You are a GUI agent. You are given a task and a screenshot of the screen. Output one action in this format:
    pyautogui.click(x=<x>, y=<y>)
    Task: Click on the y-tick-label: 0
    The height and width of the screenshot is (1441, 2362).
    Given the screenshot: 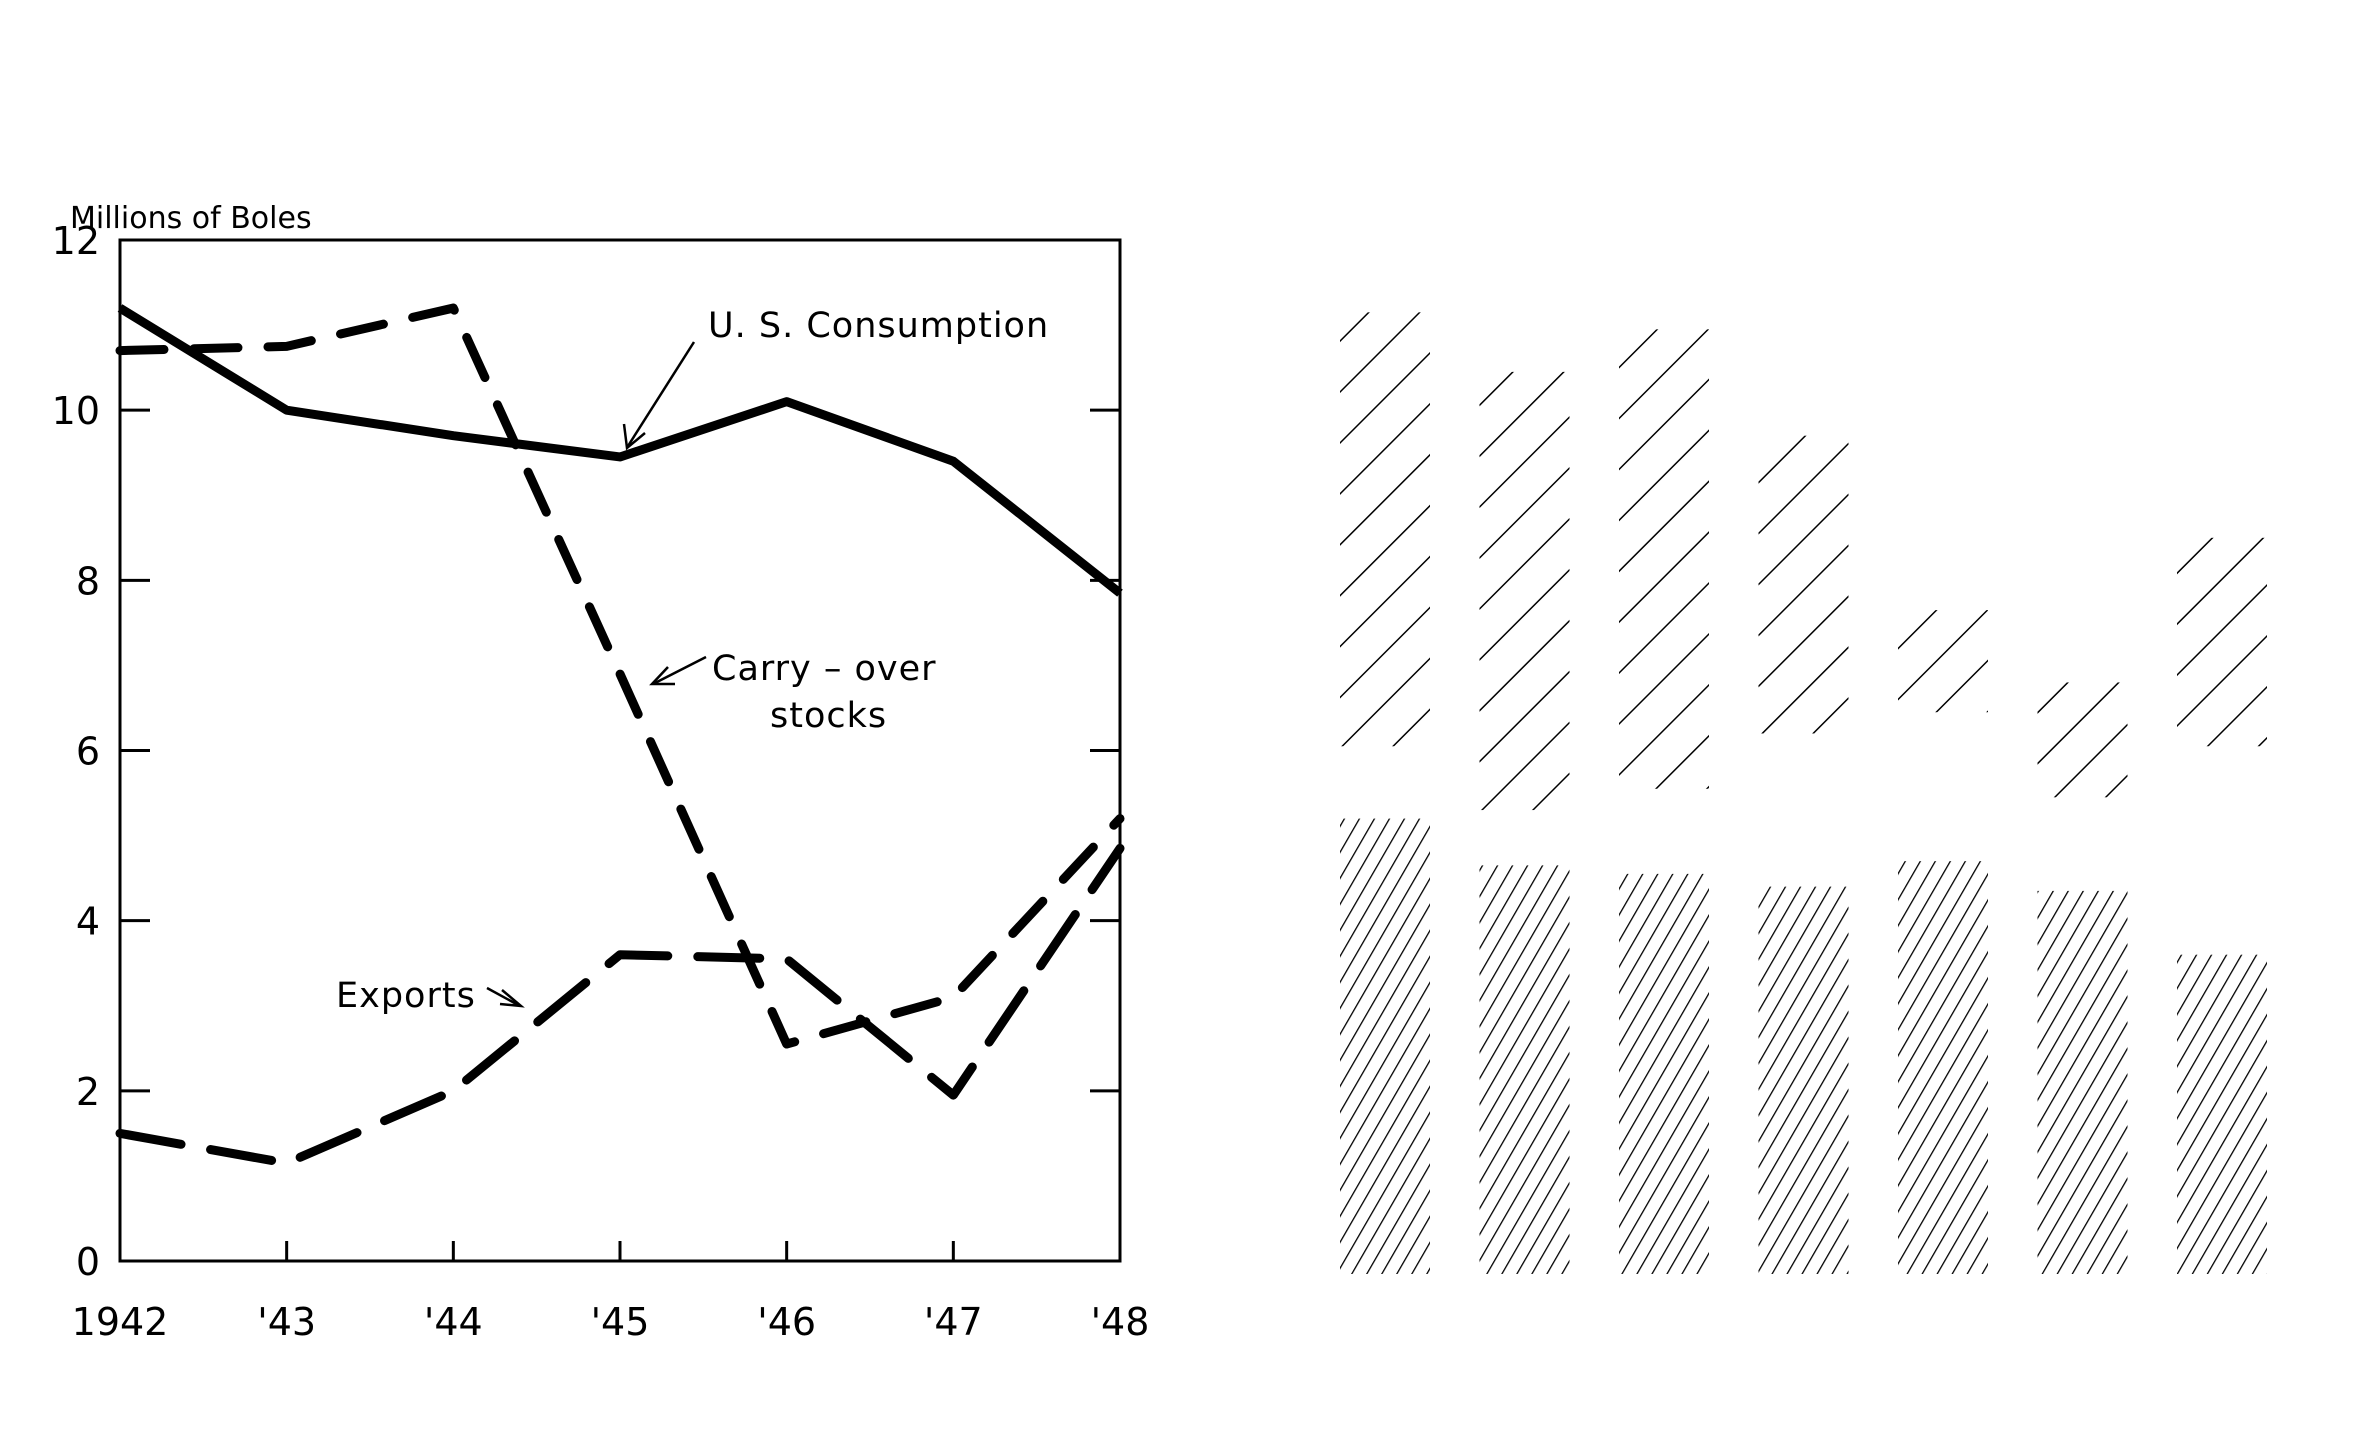 What is the action you would take?
    pyautogui.click(x=88, y=1262)
    